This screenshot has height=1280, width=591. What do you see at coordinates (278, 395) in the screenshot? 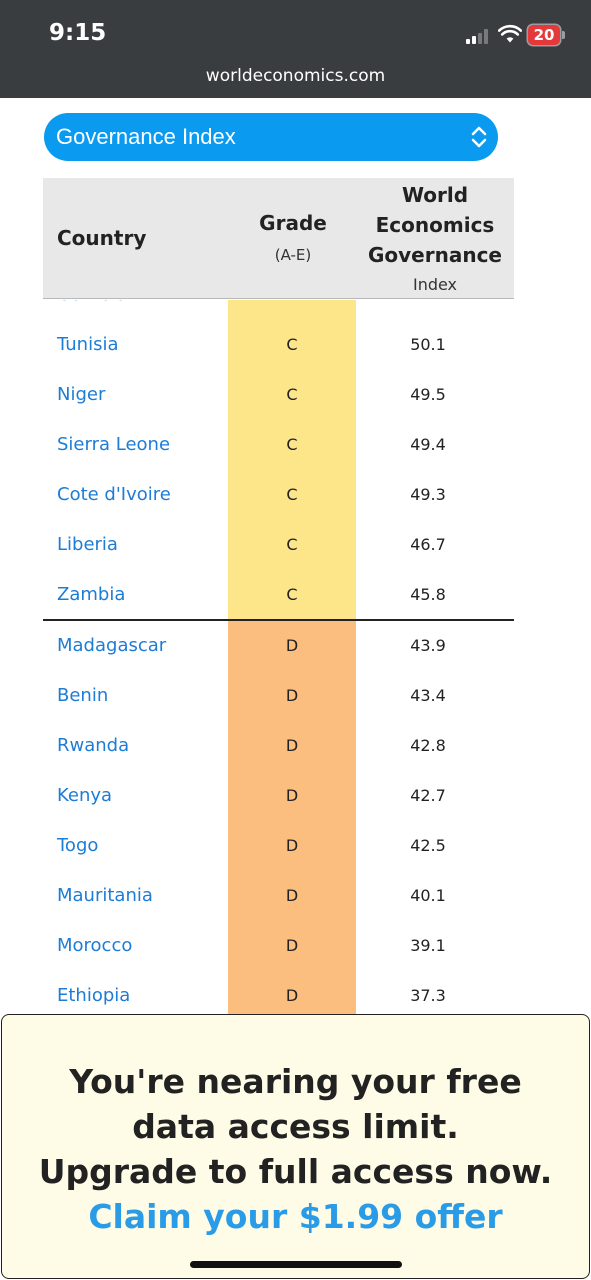
I see `table-row: Niger C 49.5` at bounding box center [278, 395].